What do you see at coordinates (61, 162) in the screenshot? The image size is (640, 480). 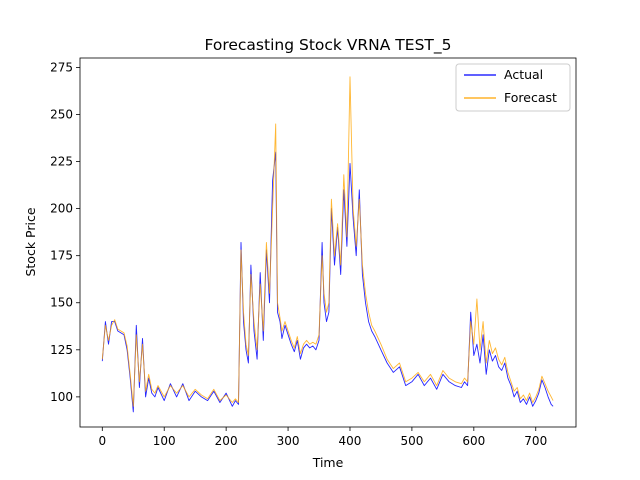 I see `y-tick-label: 225` at bounding box center [61, 162].